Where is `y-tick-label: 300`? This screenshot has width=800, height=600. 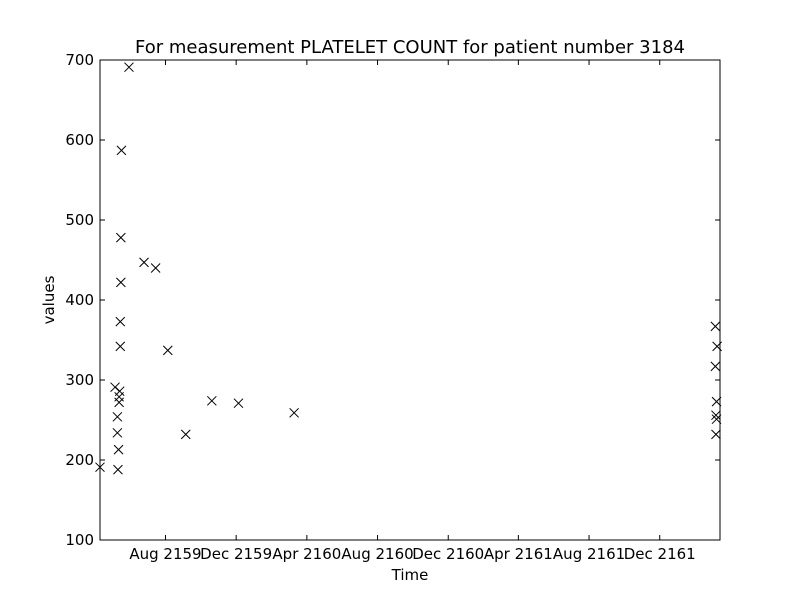
y-tick-label: 300 is located at coordinates (79, 380).